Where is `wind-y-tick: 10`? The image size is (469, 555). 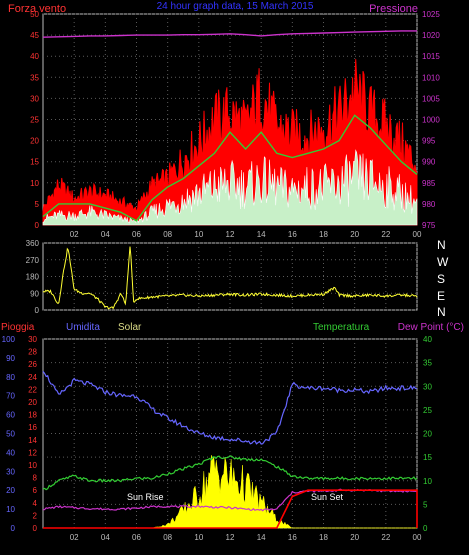
wind-y-tick: 10 is located at coordinates (34, 183).